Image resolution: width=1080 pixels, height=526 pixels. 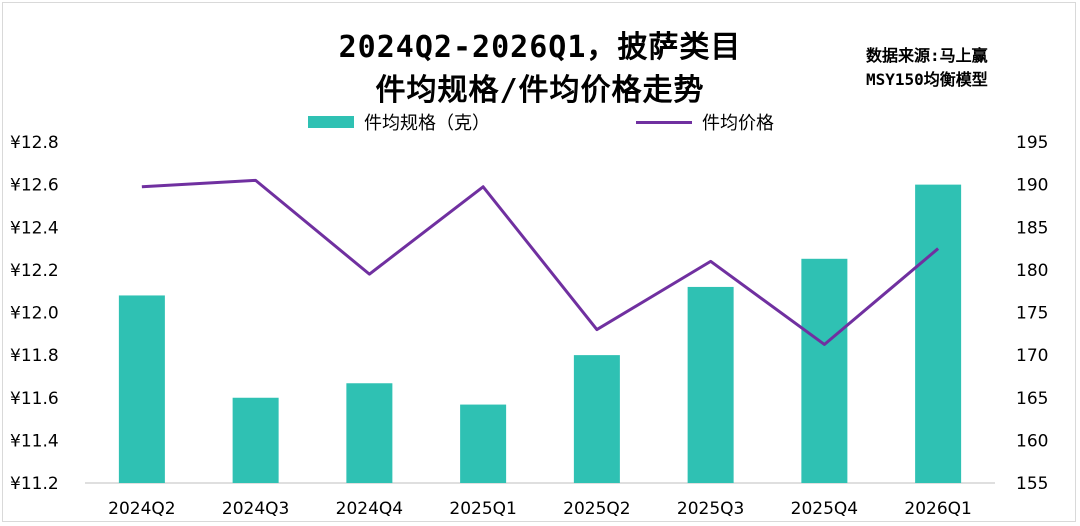 What do you see at coordinates (1032, 399) in the screenshot?
I see `right-axis-tick-label: 165` at bounding box center [1032, 399].